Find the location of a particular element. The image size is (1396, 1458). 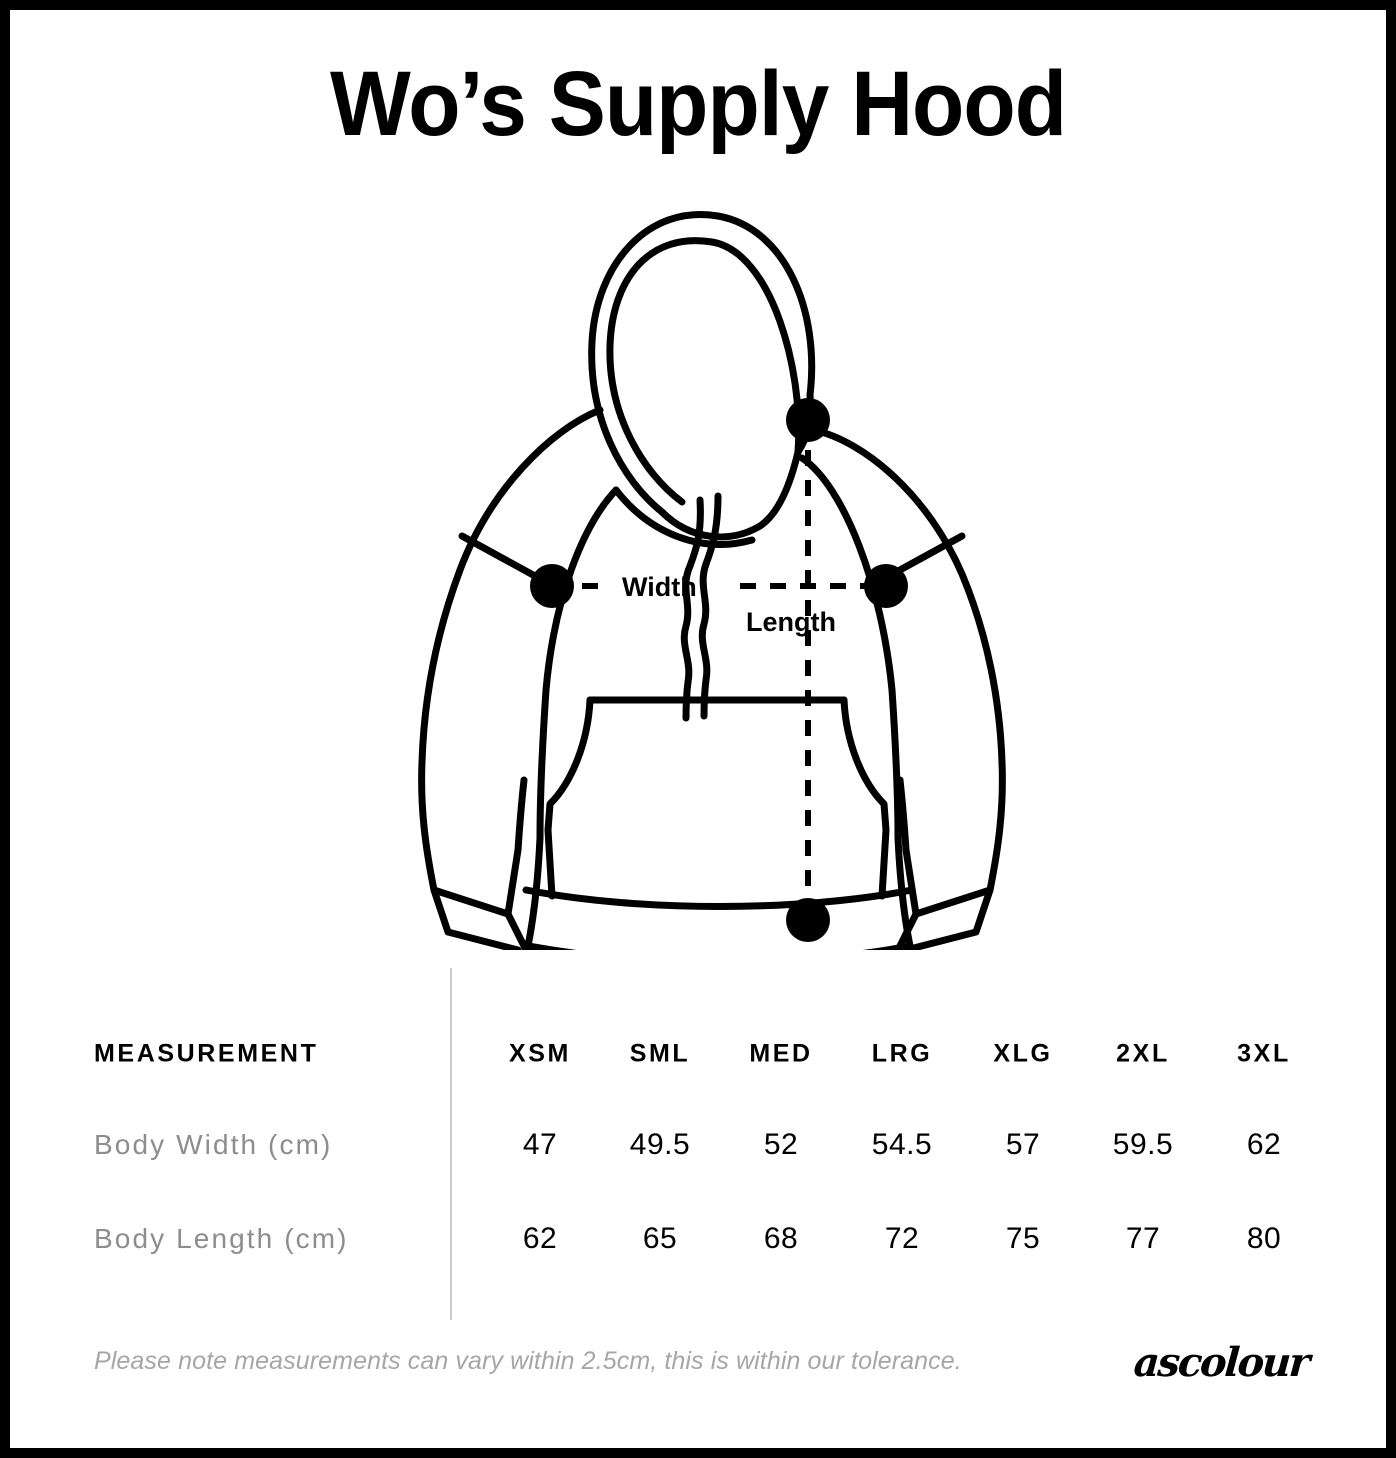

left-cuff-bottom is located at coordinates (476, 918).